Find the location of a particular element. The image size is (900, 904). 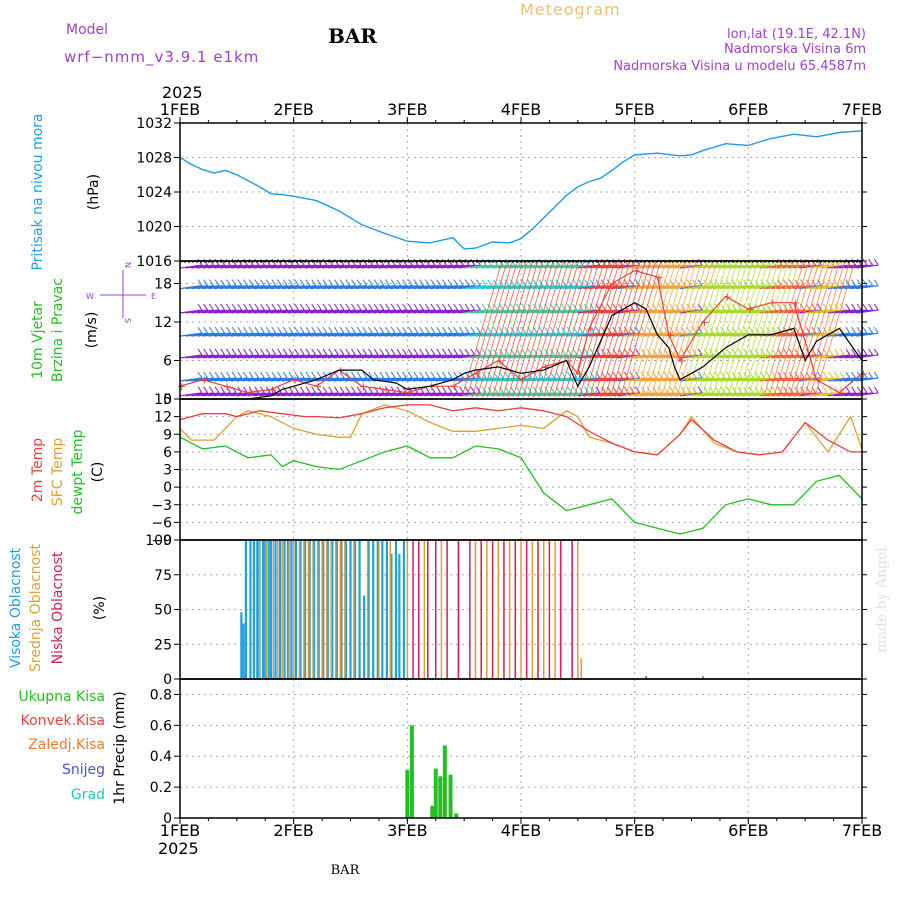

mid-cloud-bar is located at coordinates (441, 609).